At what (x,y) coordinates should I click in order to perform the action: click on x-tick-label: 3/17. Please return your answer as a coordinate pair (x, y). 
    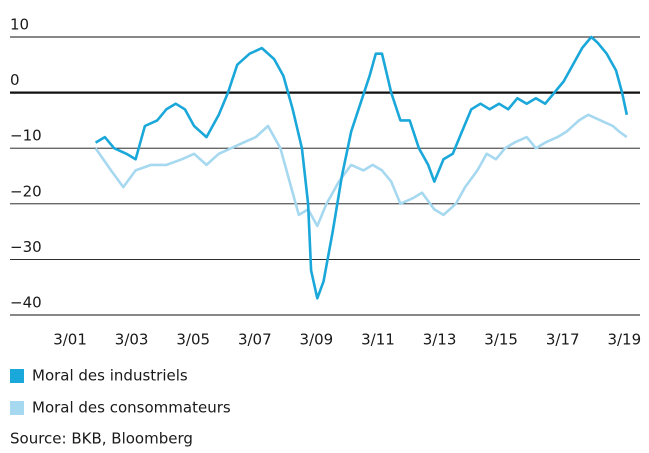
    Looking at the image, I should click on (563, 340).